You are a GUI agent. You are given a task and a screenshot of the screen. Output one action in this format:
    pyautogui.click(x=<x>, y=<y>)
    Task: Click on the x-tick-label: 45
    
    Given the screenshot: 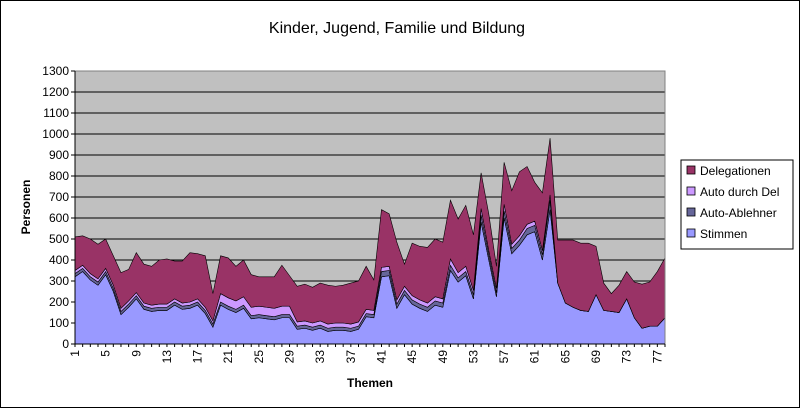 What is the action you would take?
    pyautogui.click(x=412, y=357)
    